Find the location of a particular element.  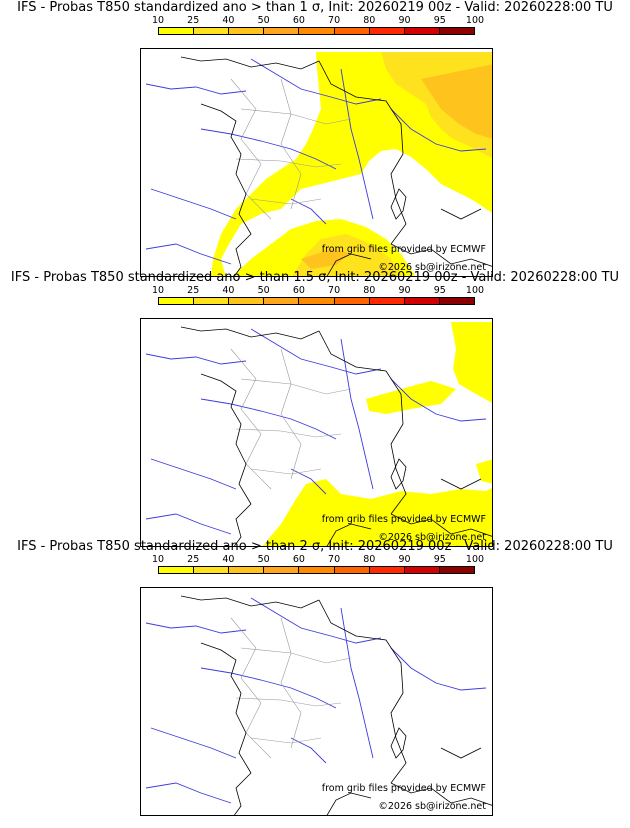

probability-area-10-south is located at coordinates (377, 512).